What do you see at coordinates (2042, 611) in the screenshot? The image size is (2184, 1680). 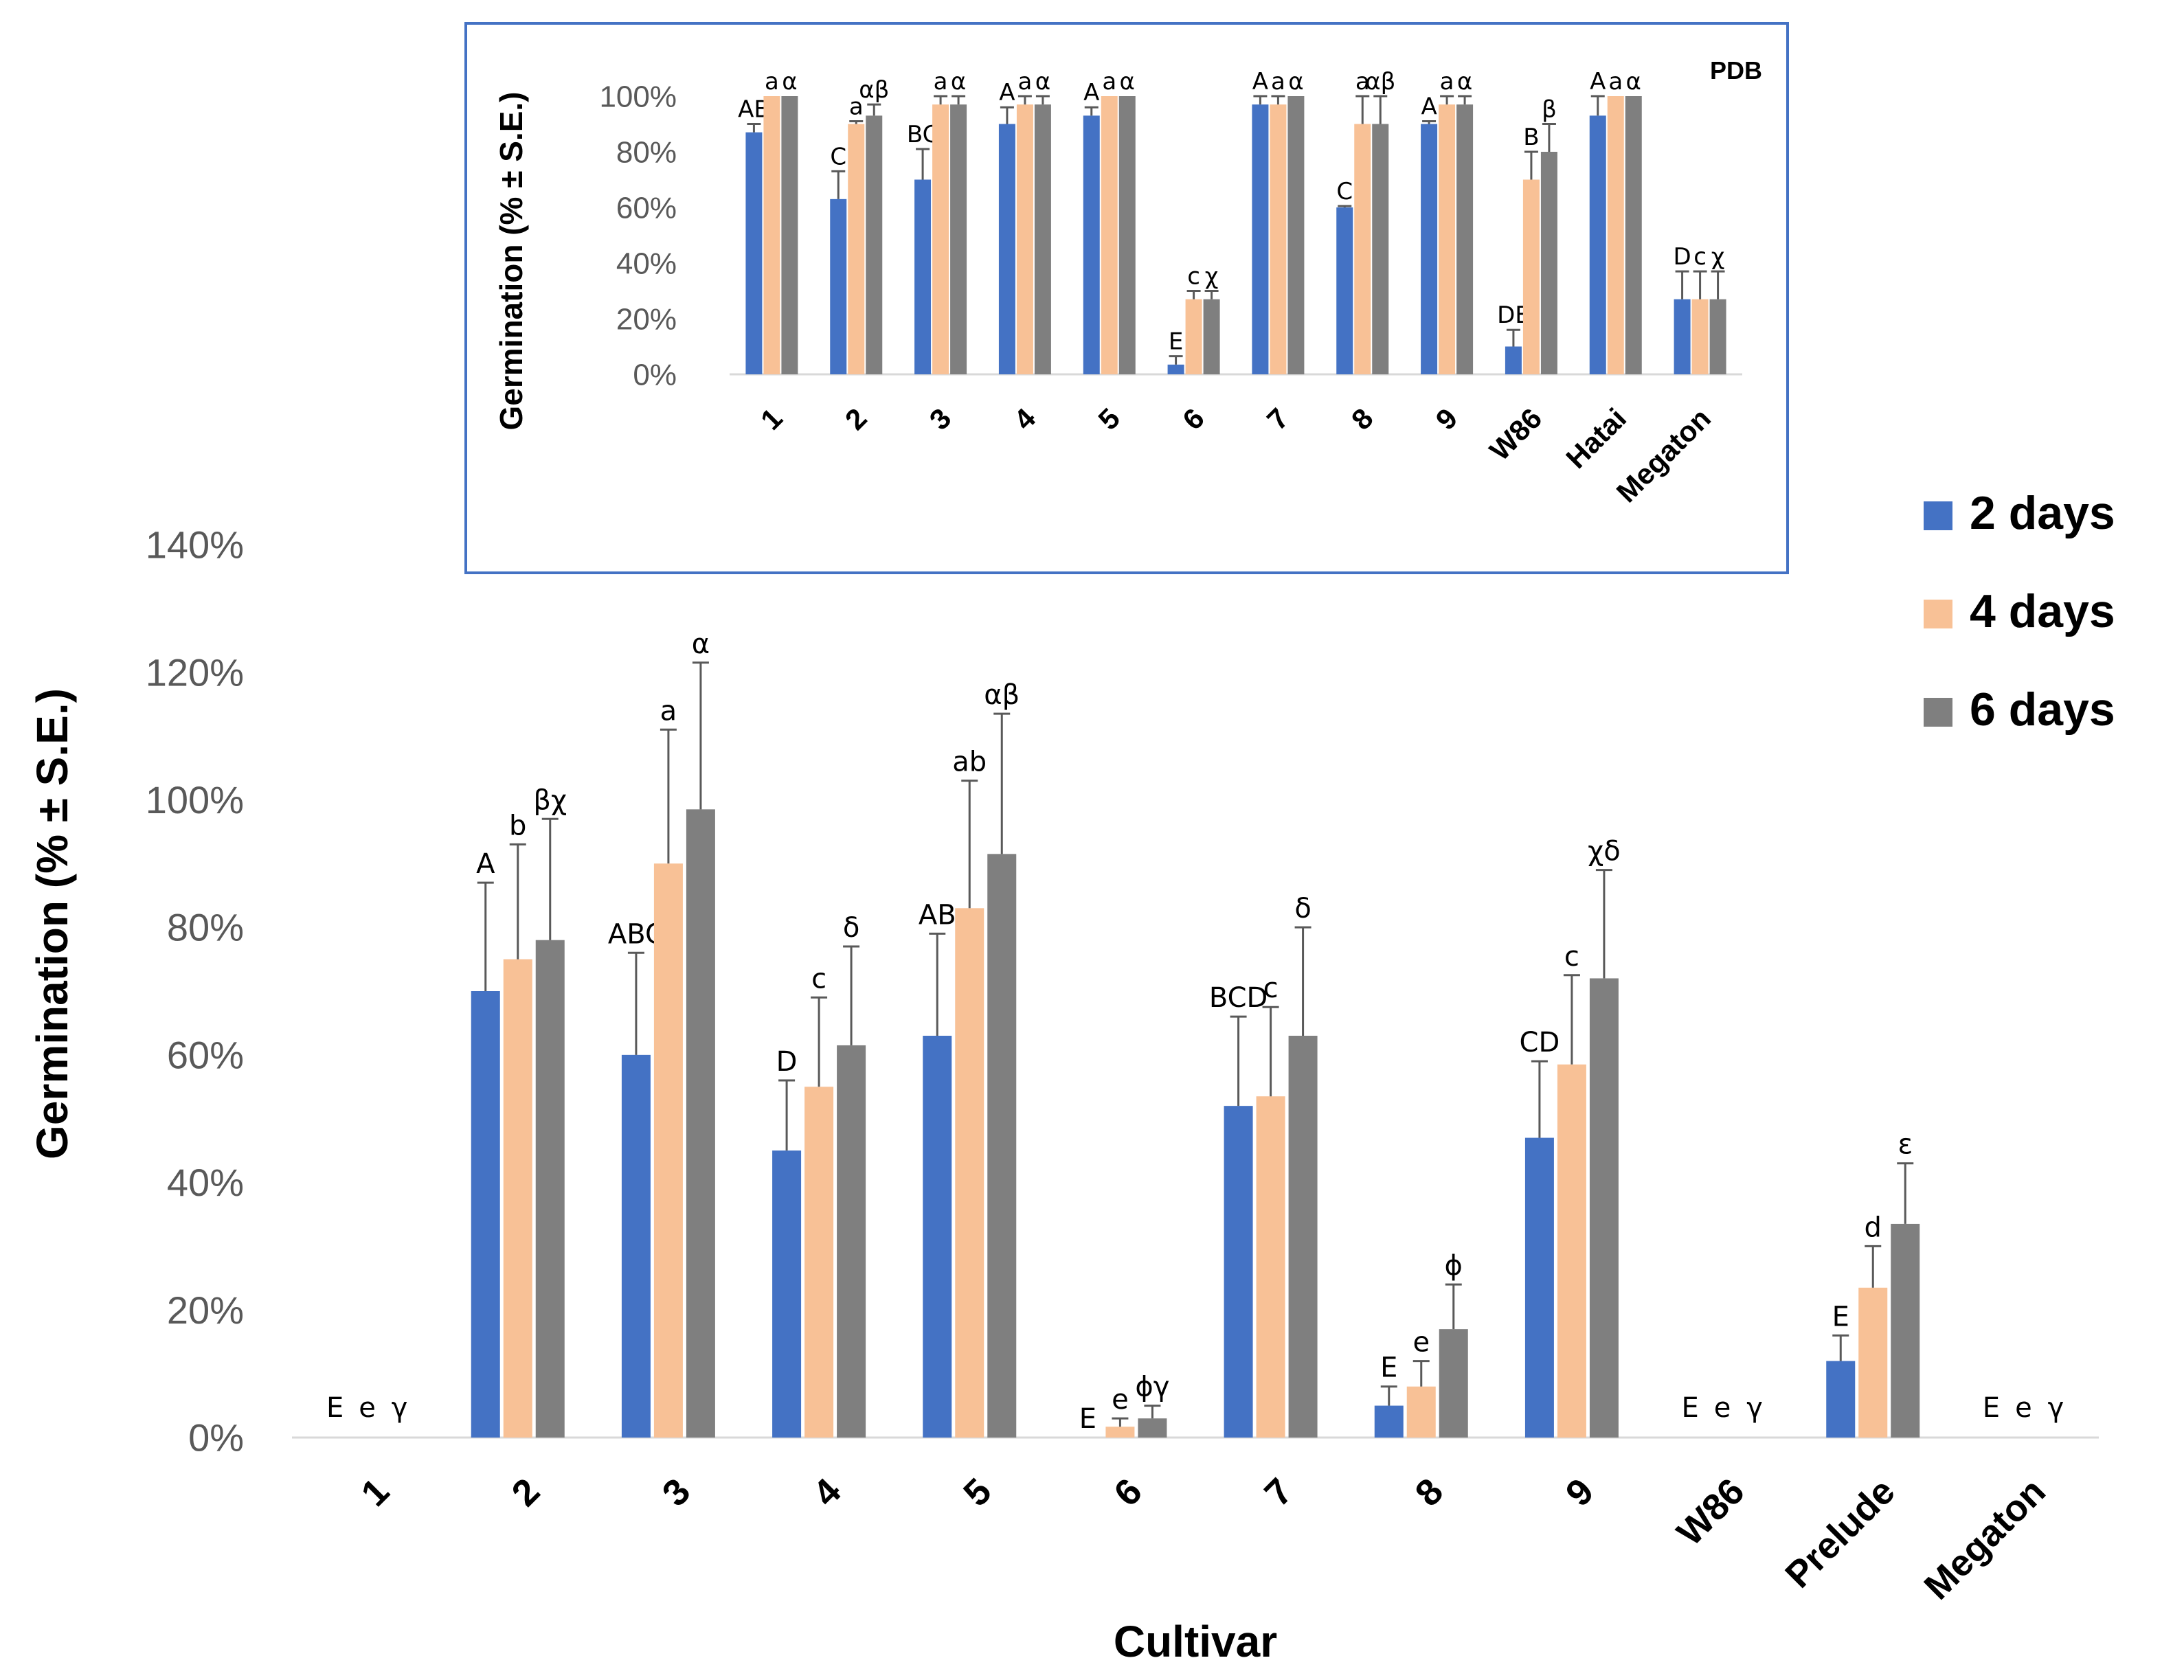 I see `legend-label: 4 days` at bounding box center [2042, 611].